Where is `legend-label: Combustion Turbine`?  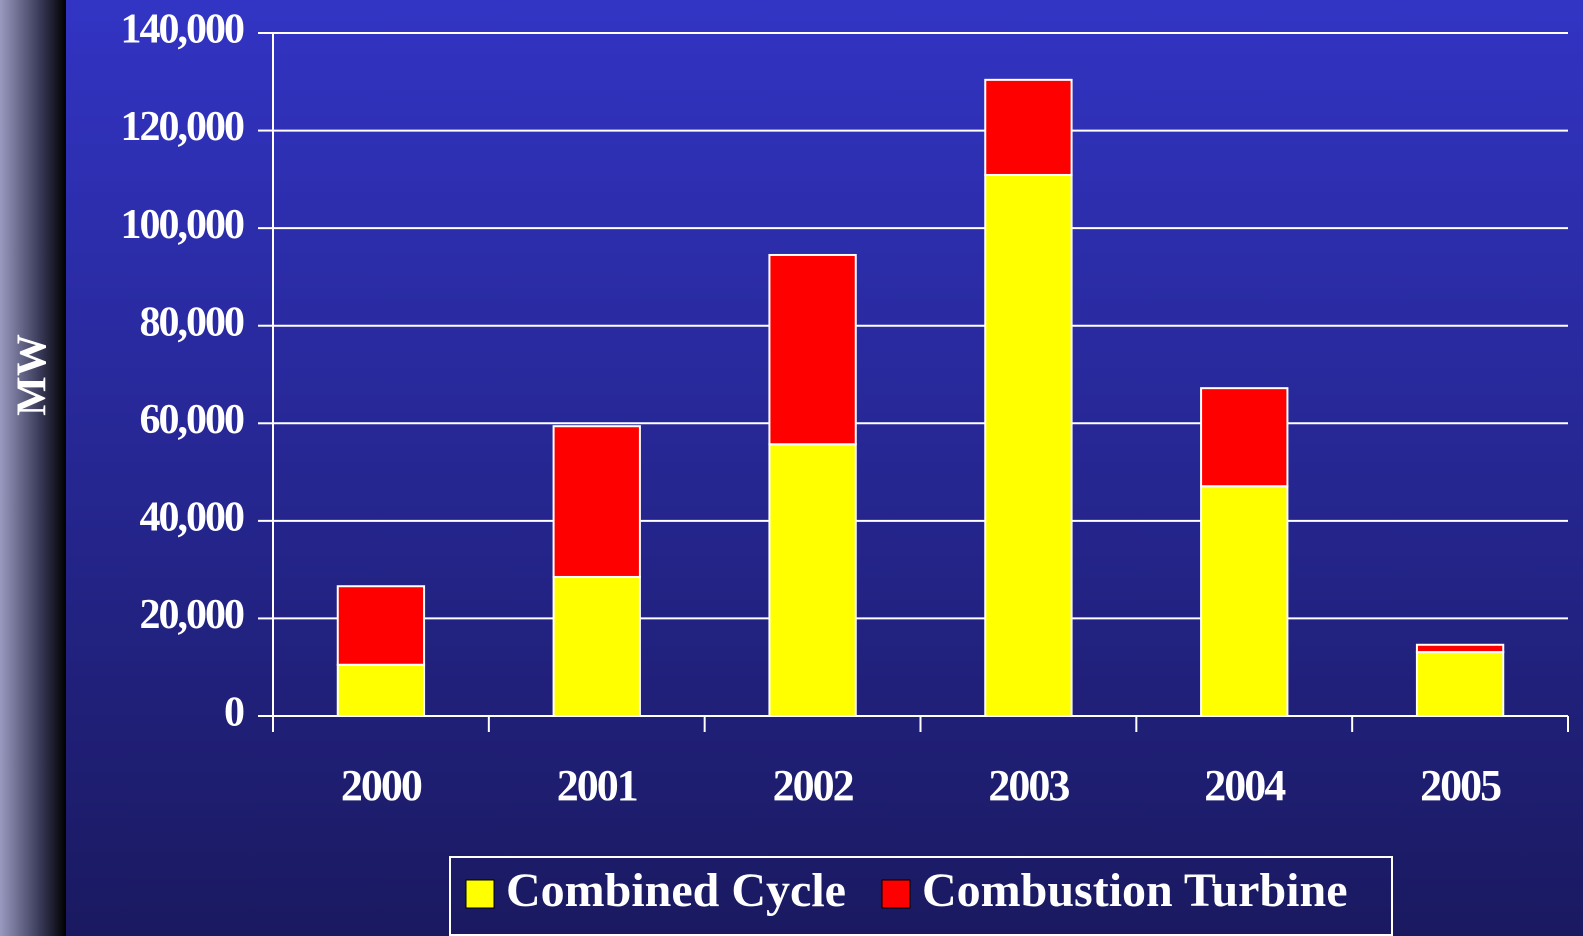
legend-label: Combustion Turbine is located at coordinates (1135, 890).